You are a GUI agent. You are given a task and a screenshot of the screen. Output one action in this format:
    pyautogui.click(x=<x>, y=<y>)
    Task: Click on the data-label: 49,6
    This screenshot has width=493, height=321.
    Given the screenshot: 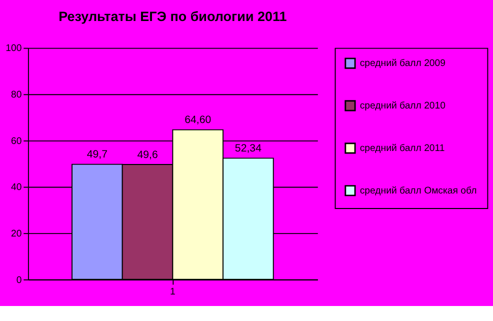 What is the action you would take?
    pyautogui.click(x=147, y=154)
    